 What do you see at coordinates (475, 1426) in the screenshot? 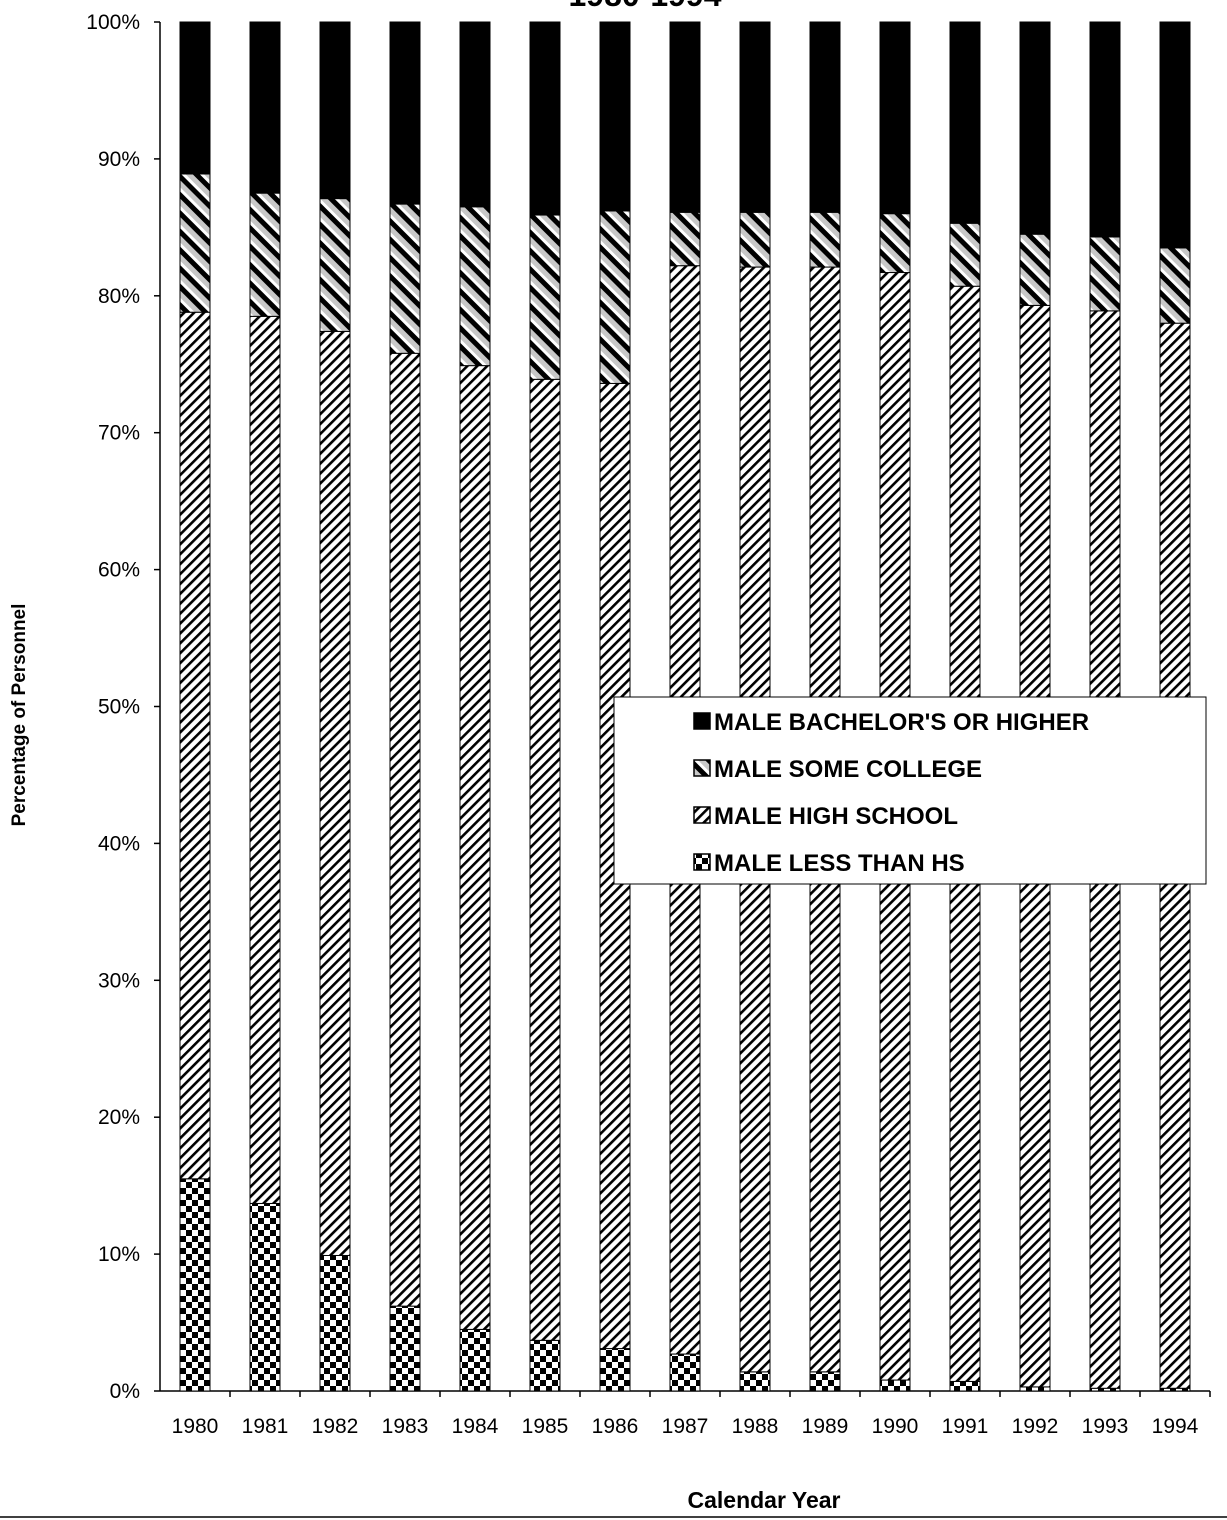
I see `x-tick-label: 1984` at bounding box center [475, 1426].